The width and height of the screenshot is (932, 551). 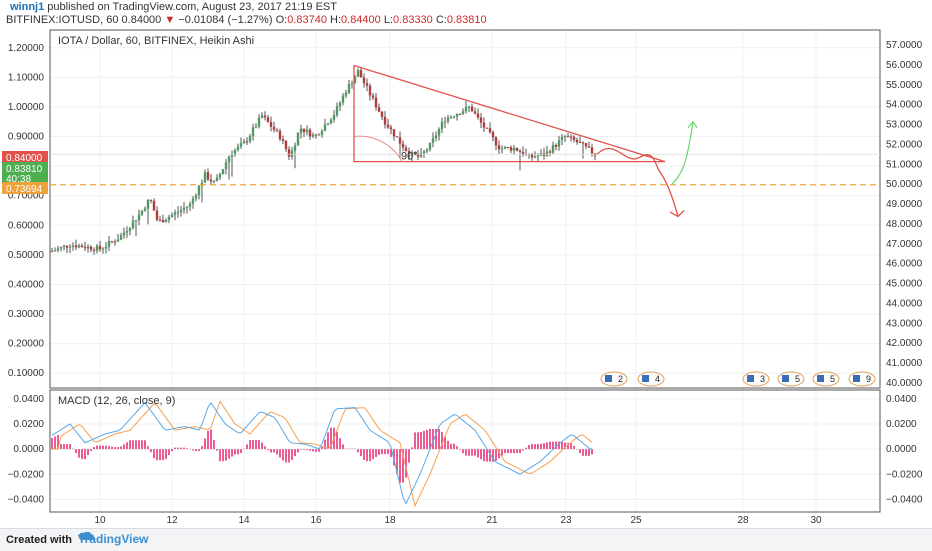 What do you see at coordinates (826, 379) in the screenshot?
I see `economic-event-badge: 5` at bounding box center [826, 379].